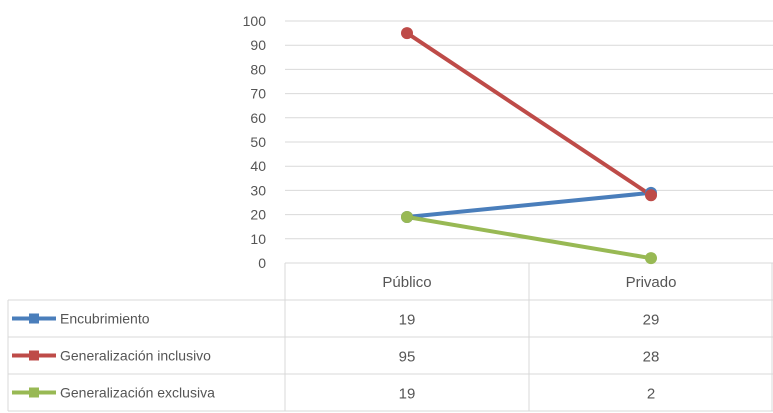 The image size is (773, 413). I want to click on y-tick-label: 40, so click(258, 166).